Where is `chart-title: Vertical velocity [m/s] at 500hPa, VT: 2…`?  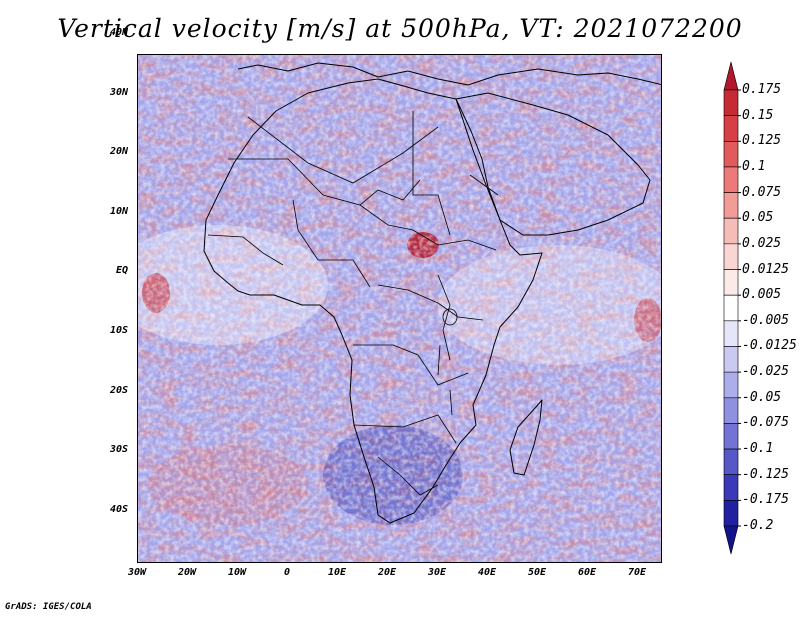 chart-title: Vertical velocity [m/s] at 500hPa, VT: 2… is located at coordinates (400, 28).